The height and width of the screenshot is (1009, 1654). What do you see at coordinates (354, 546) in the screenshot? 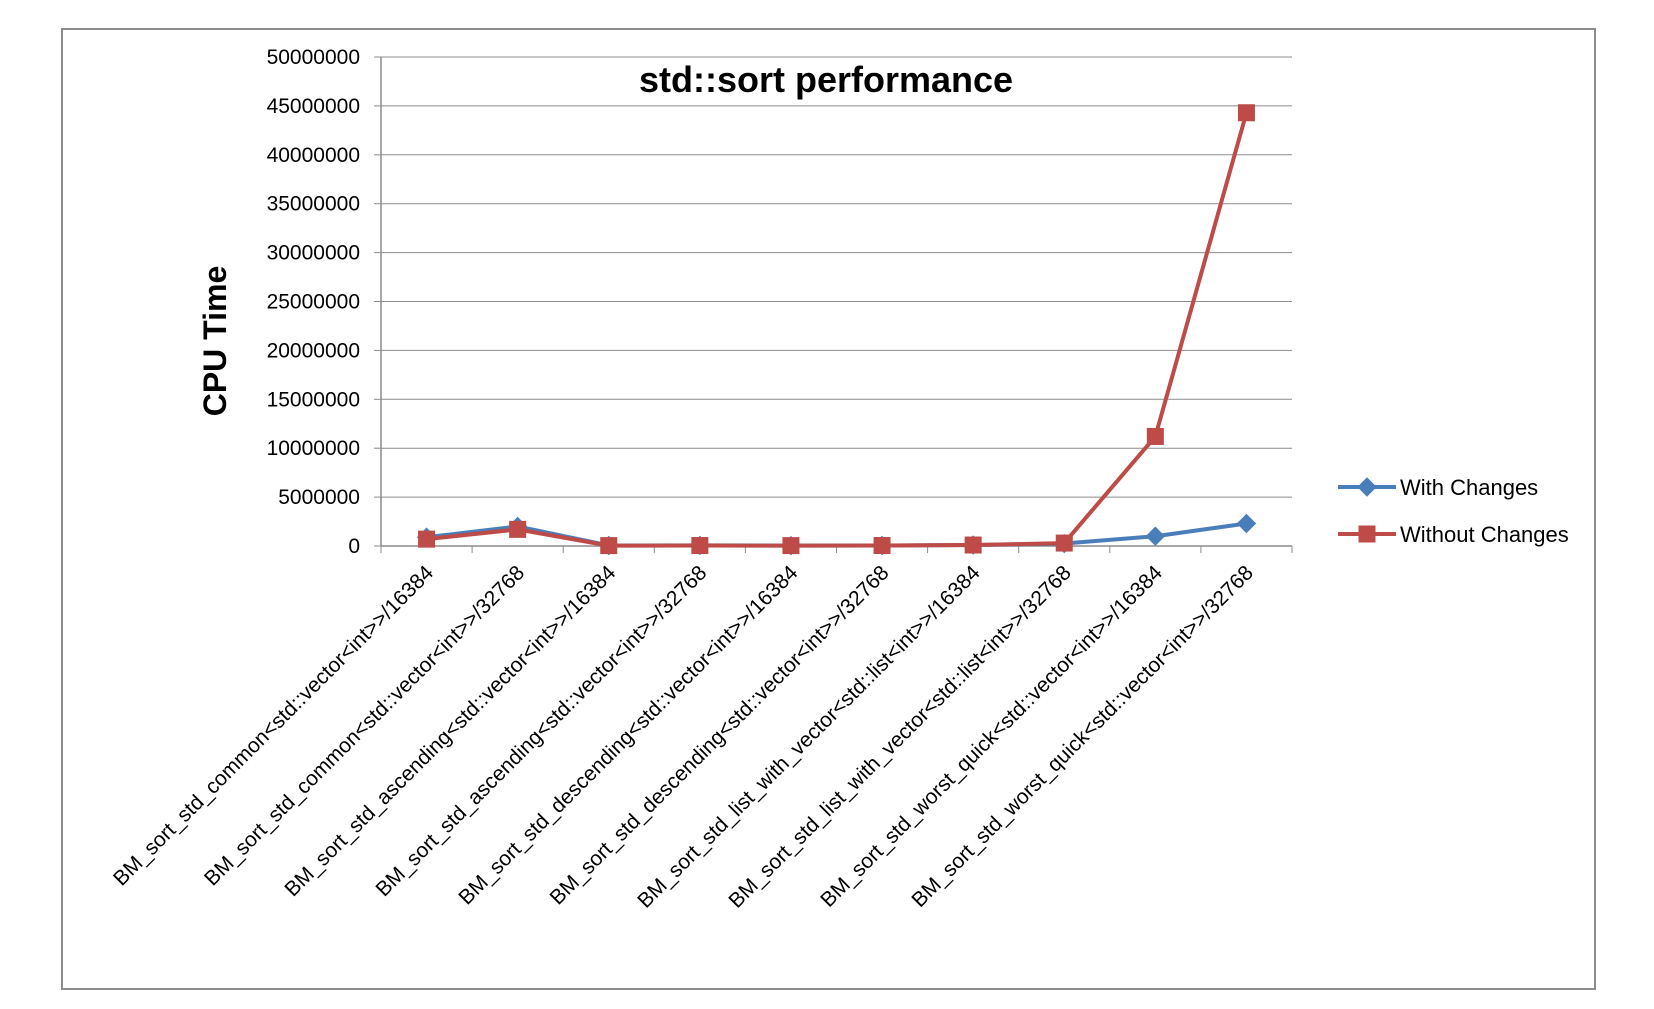
I see `y-tick-label-0: 0` at bounding box center [354, 546].